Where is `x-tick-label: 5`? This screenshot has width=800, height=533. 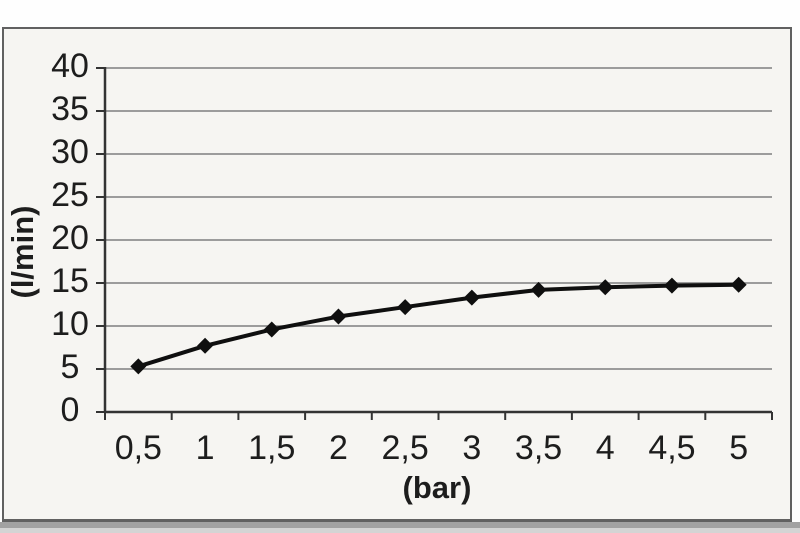
x-tick-label: 5 is located at coordinates (738, 448).